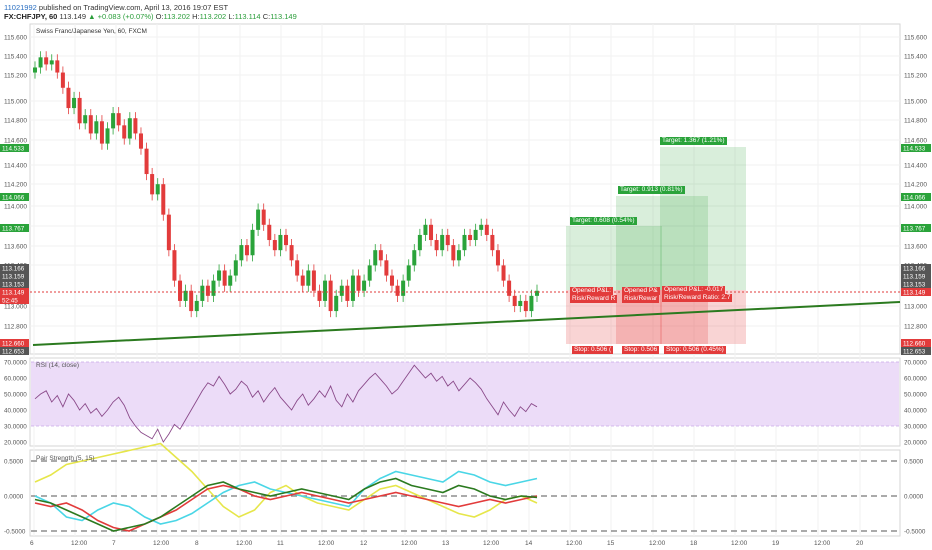  I want to click on price-tick-left: 114.400, so click(15, 166).